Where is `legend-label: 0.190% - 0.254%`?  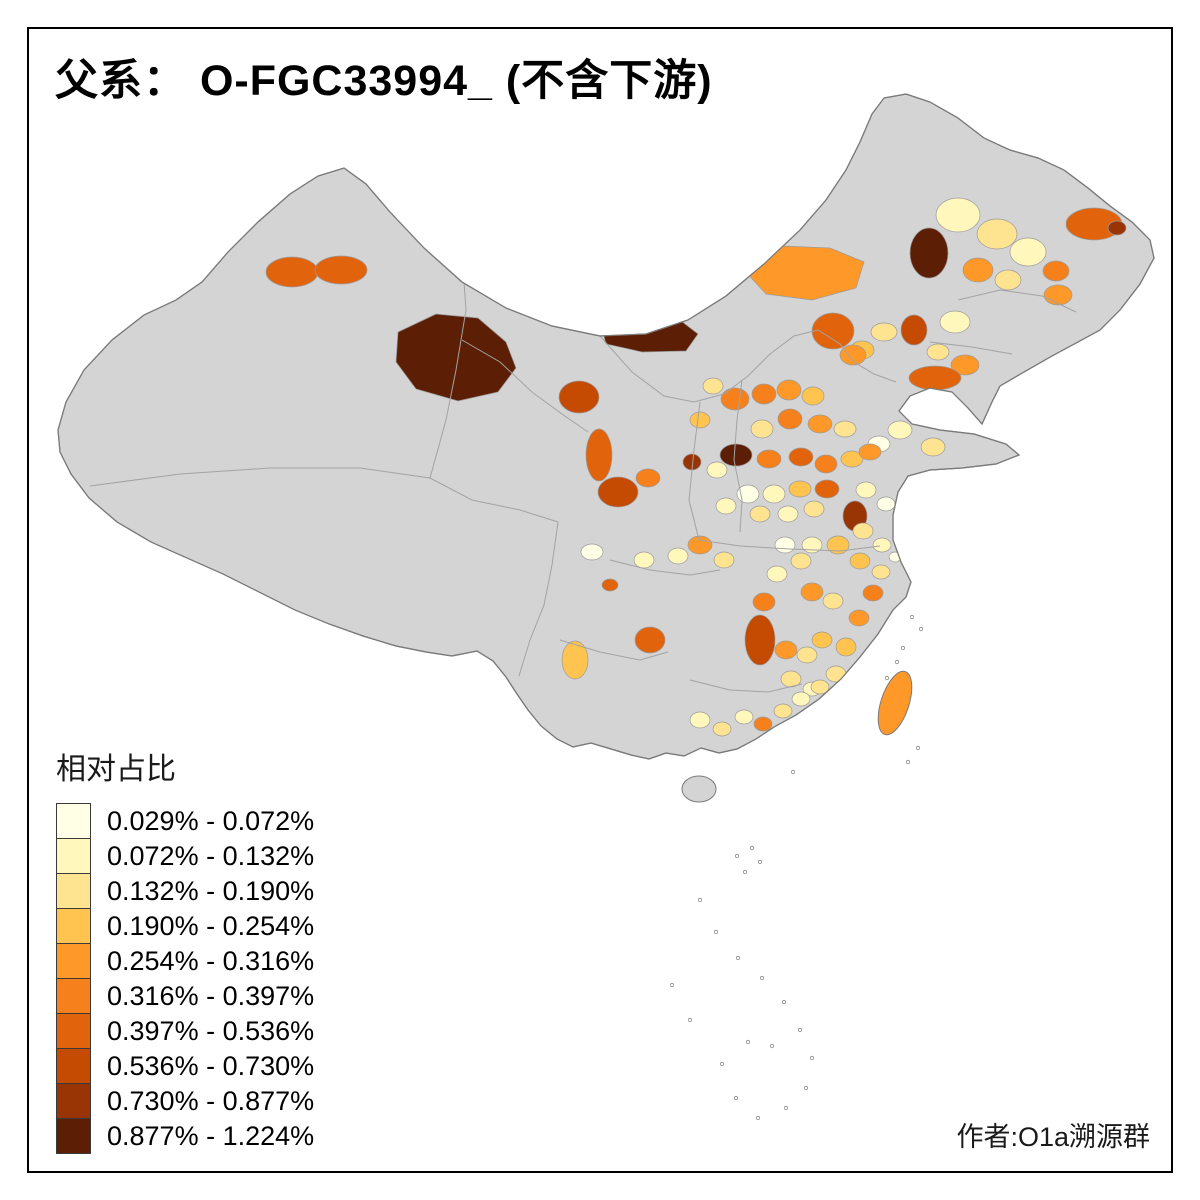 legend-label: 0.190% - 0.254% is located at coordinates (211, 926).